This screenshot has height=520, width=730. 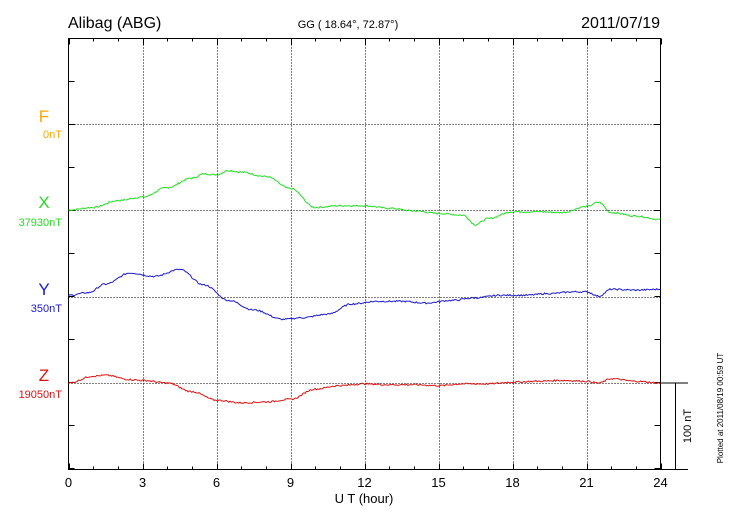 I want to click on x-tick-label: 18, so click(x=512, y=482).